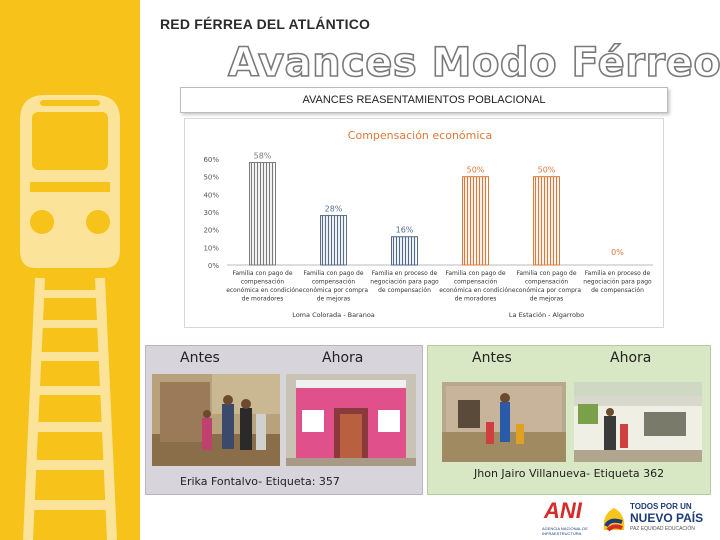 Image resolution: width=720 pixels, height=540 pixels. Describe the element at coordinates (546, 315) in the screenshot. I see `group-label: La Estación - Algarrobo` at that location.